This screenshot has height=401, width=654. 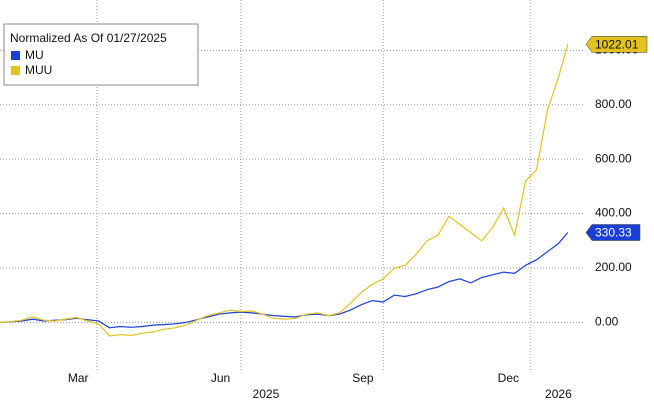 What do you see at coordinates (38, 70) in the screenshot?
I see `legend-label: MUU` at bounding box center [38, 70].